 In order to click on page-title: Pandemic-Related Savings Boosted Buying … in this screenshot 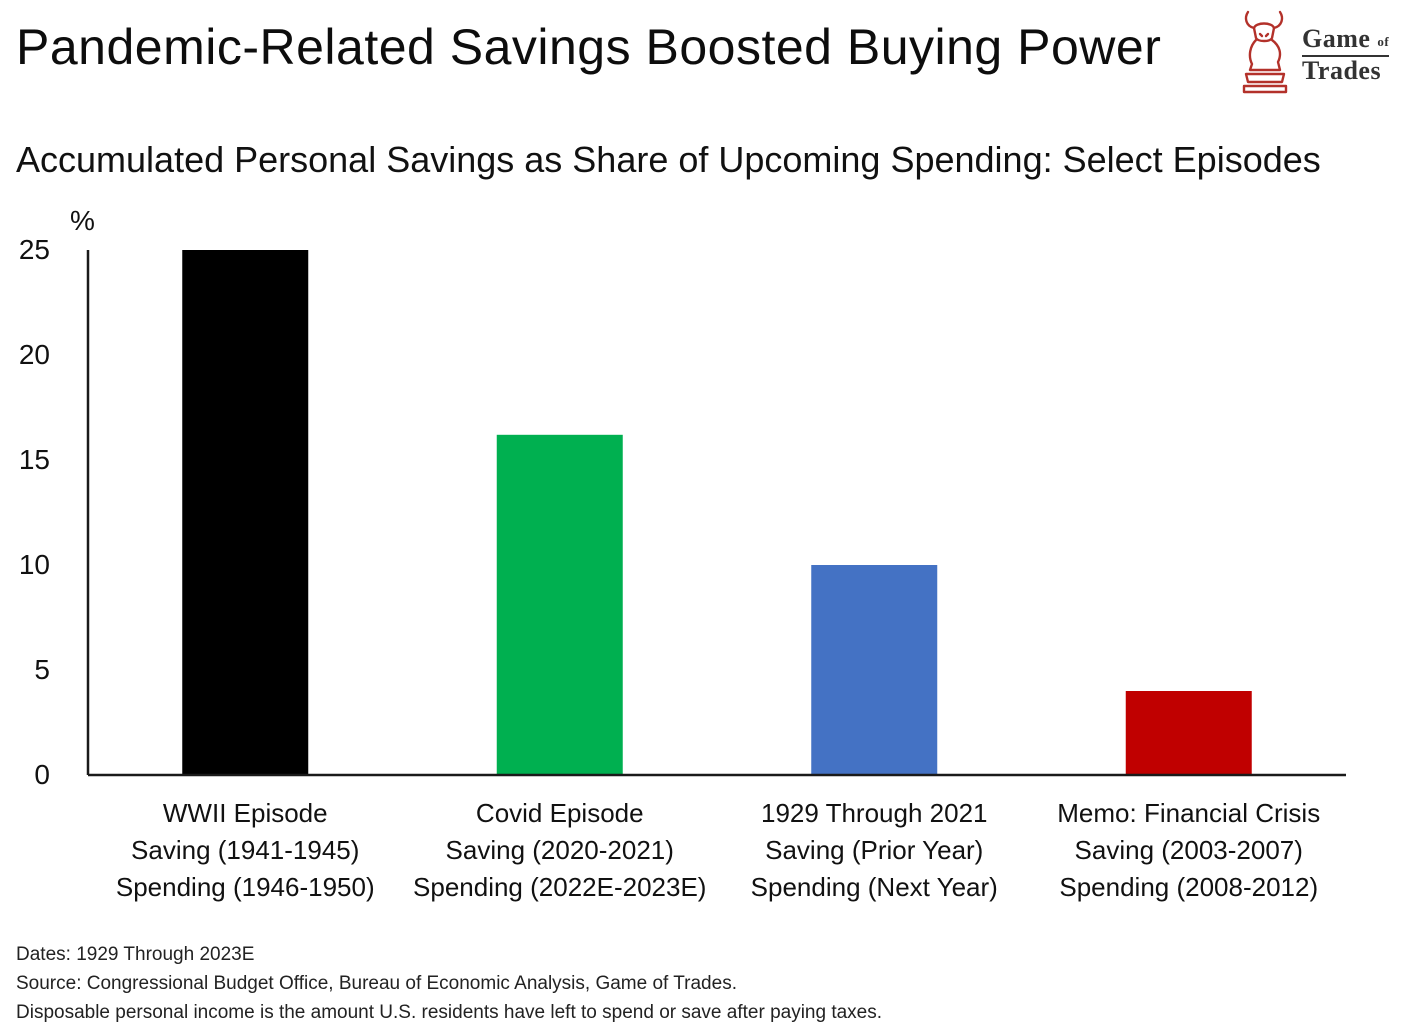, I will do `click(589, 47)`.